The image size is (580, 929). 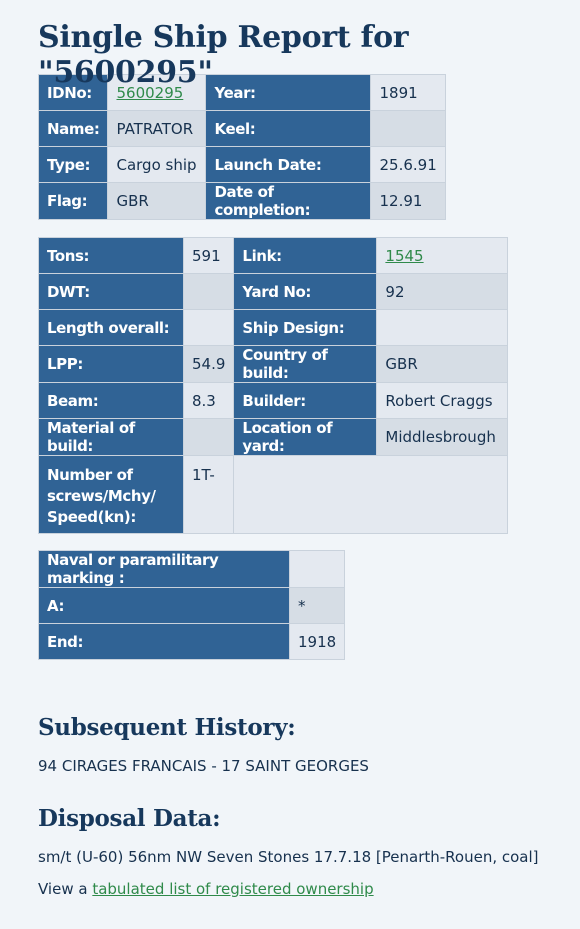 I want to click on flag-value: GBR, so click(x=157, y=201).